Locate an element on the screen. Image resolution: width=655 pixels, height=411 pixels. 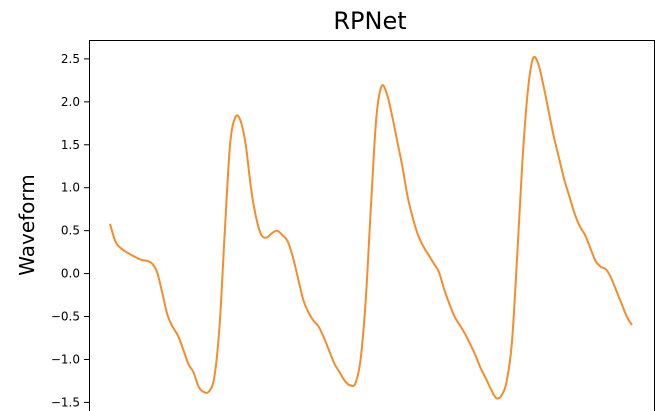
y-tick-label: 0.5 is located at coordinates (70, 231).